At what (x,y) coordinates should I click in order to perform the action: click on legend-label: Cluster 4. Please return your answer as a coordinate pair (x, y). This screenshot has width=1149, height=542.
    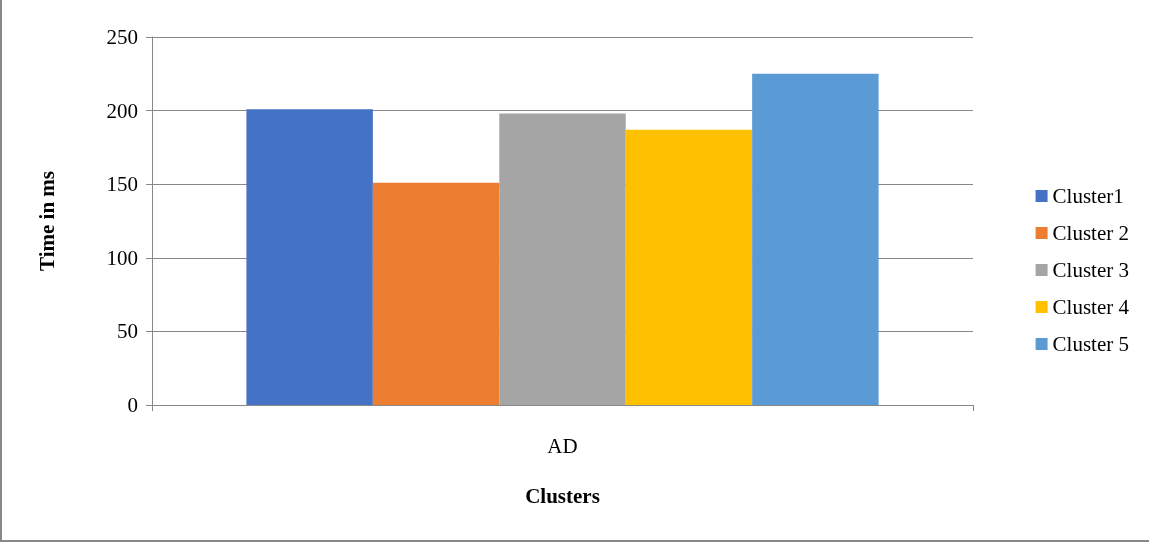
    Looking at the image, I should click on (1091, 307).